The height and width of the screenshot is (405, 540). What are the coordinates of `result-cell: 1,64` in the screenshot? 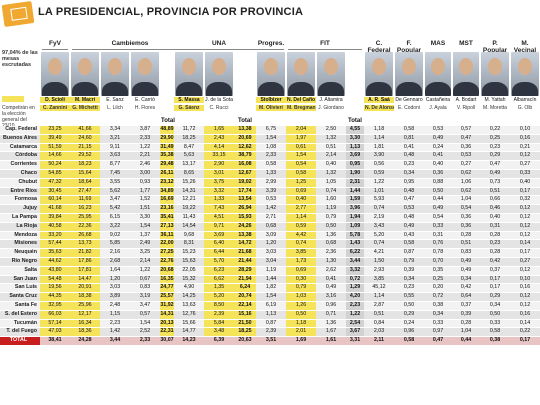 It's located at (115, 271).